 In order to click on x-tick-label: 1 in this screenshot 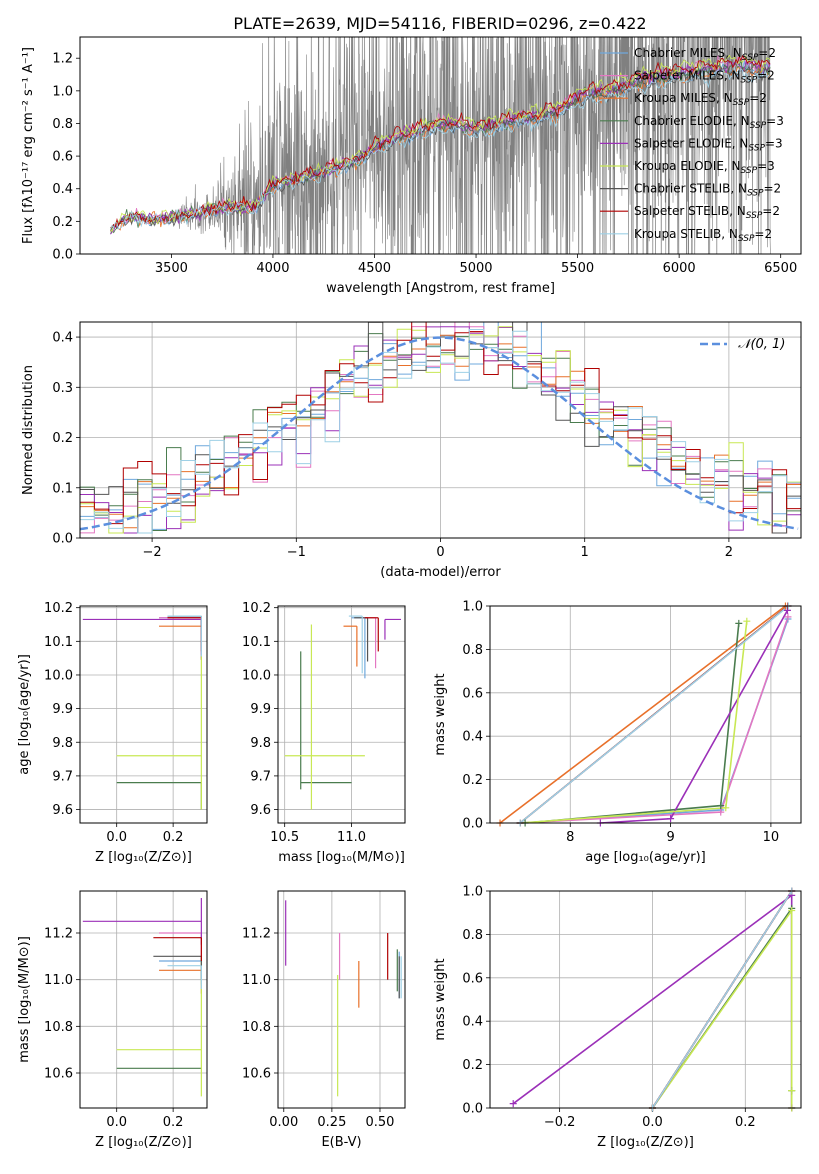, I will do `click(585, 552)`.